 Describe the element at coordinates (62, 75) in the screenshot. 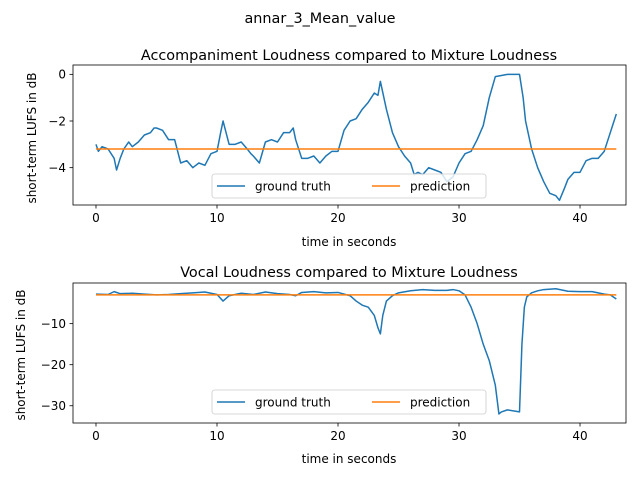

I see `y-tick-label: 0` at that location.